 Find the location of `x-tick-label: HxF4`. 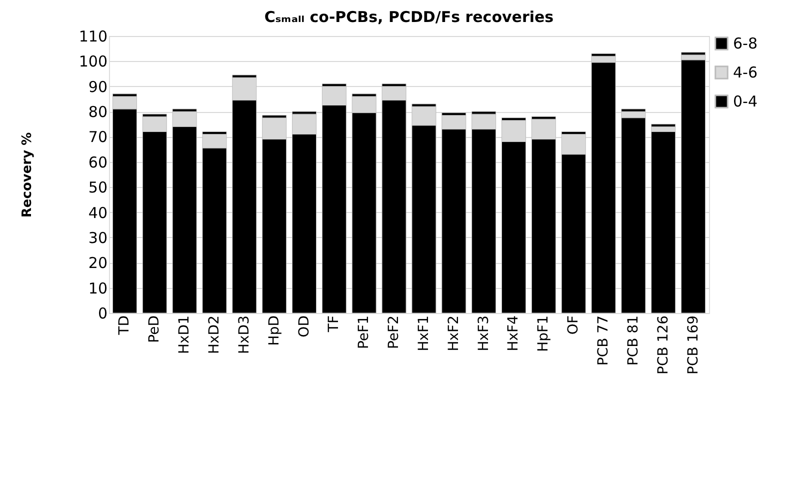

x-tick-label: HxF4 is located at coordinates (514, 333).